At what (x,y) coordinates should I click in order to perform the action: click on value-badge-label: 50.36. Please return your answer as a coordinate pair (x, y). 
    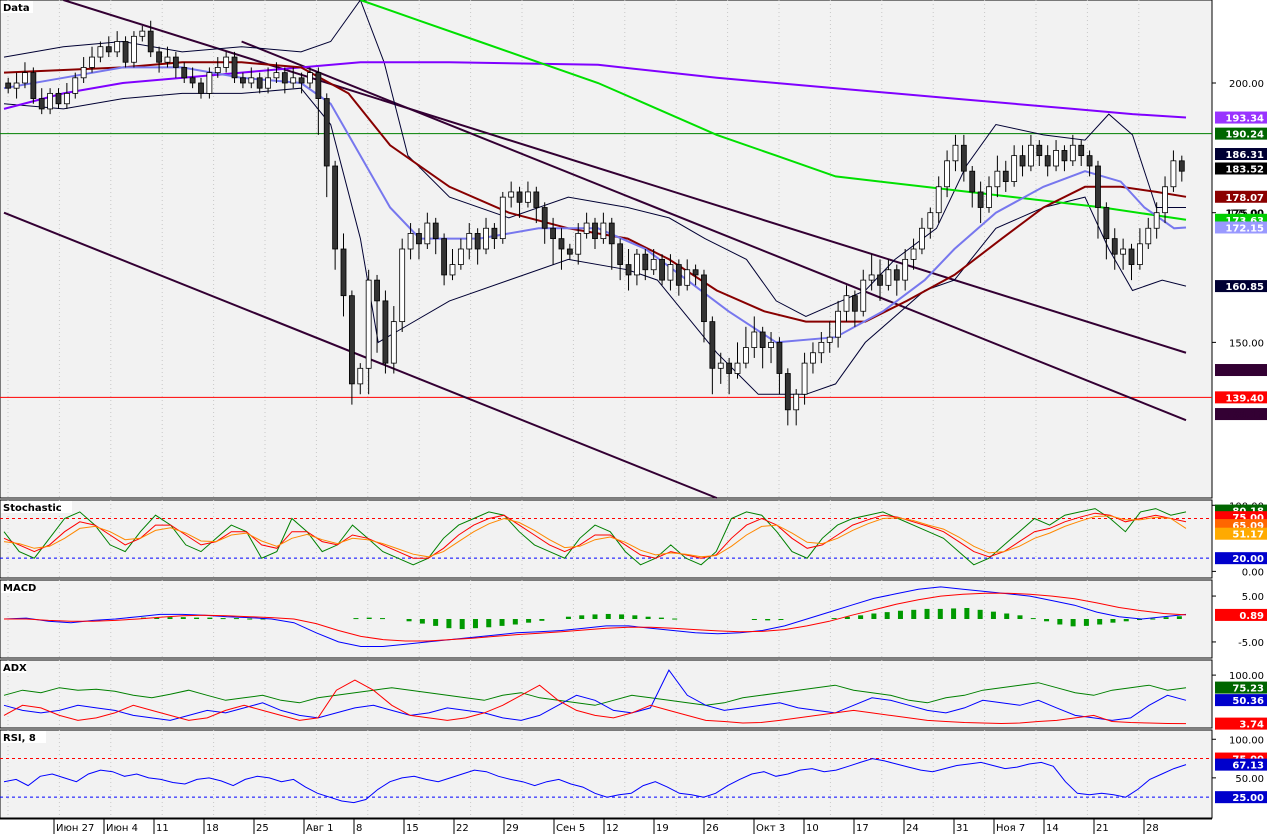
    Looking at the image, I should click on (1248, 701).